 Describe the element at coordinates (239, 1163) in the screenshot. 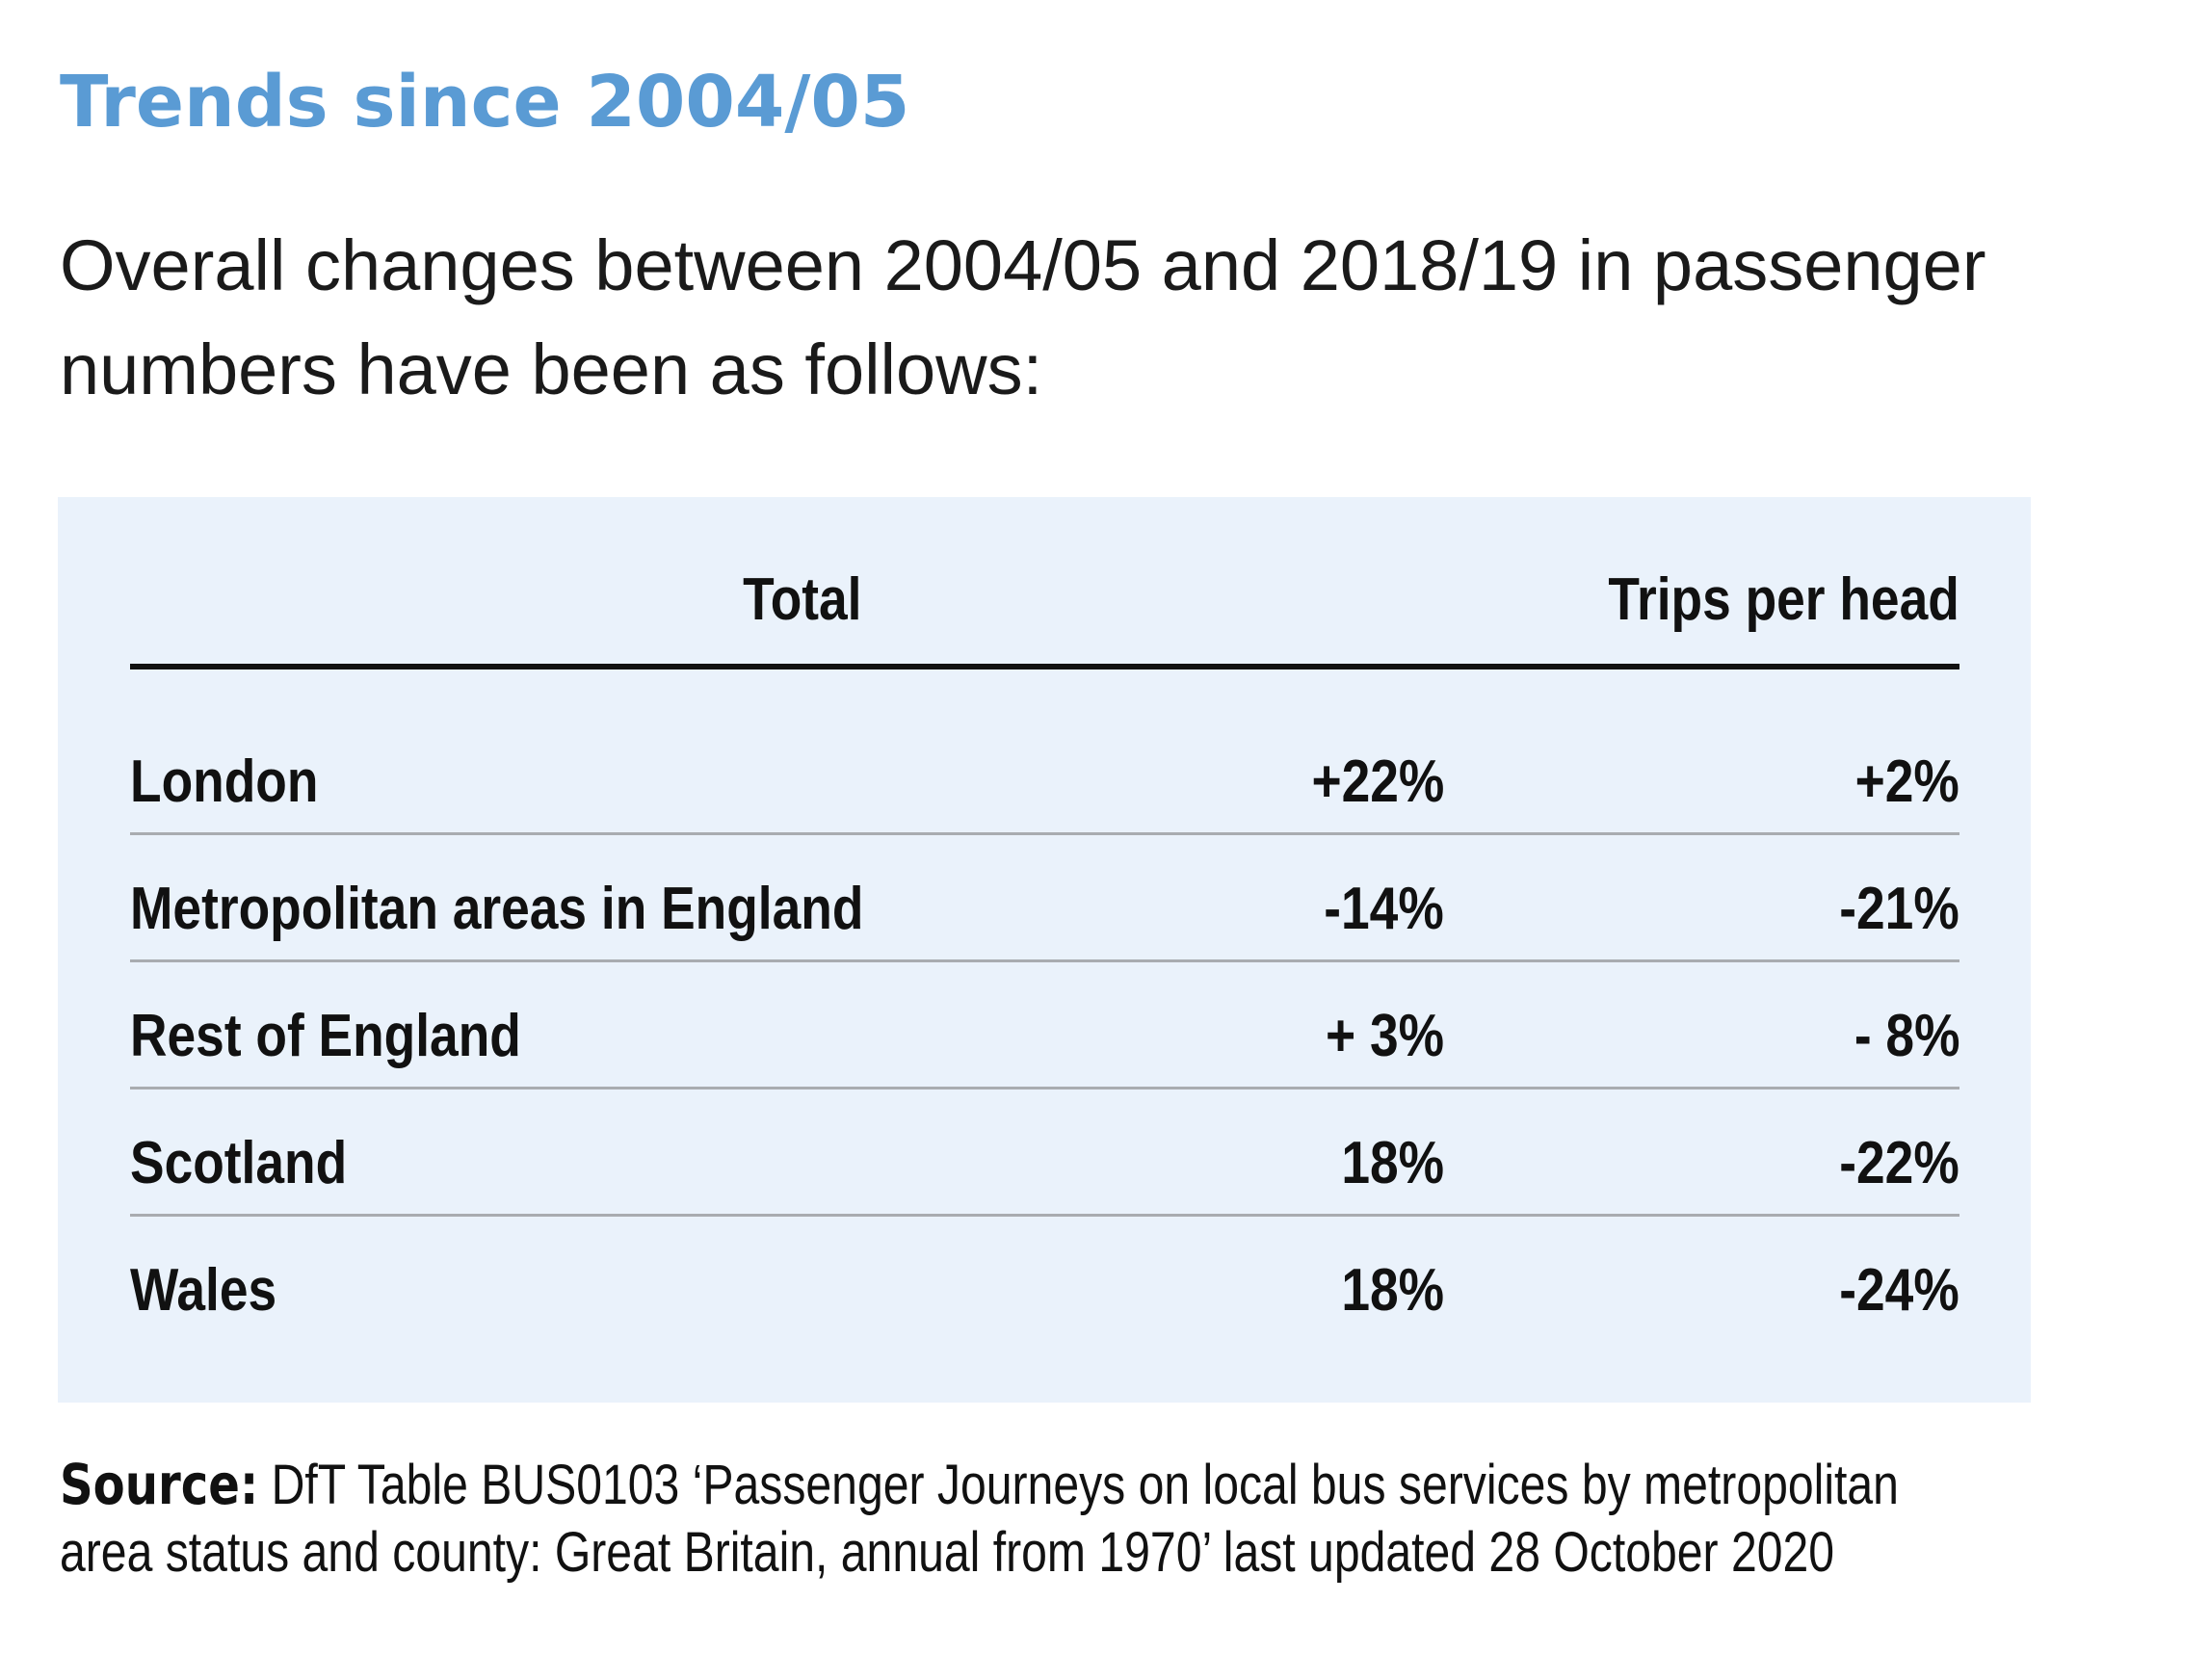

I see `row-label: Scotland` at that location.